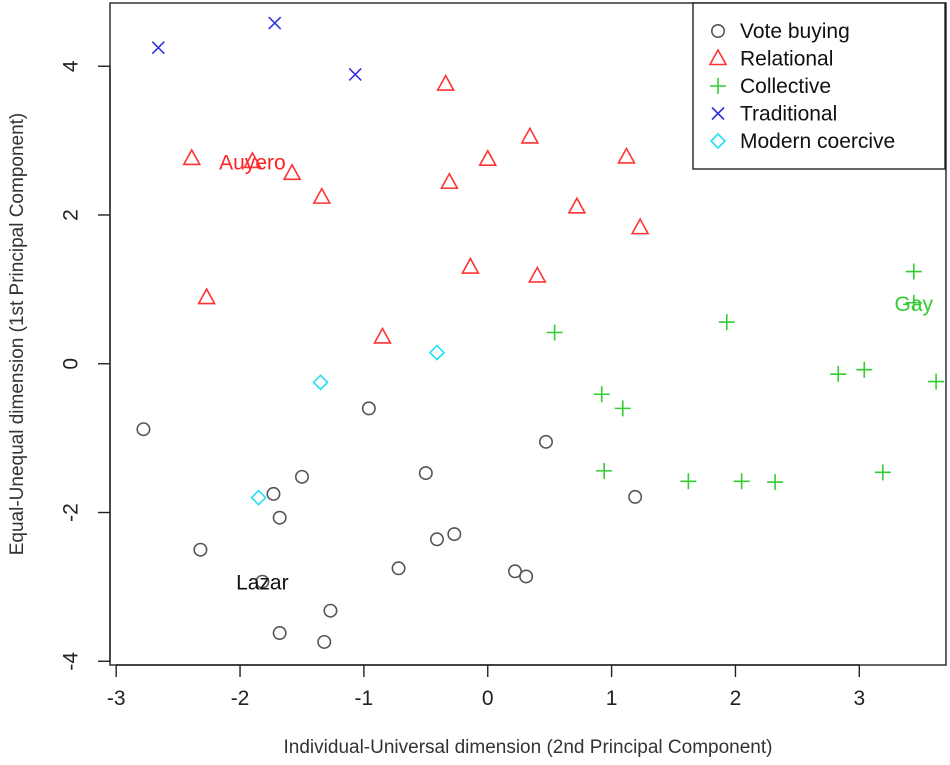 The image size is (950, 765). What do you see at coordinates (795, 31) in the screenshot?
I see `legend-label: Vote buying` at bounding box center [795, 31].